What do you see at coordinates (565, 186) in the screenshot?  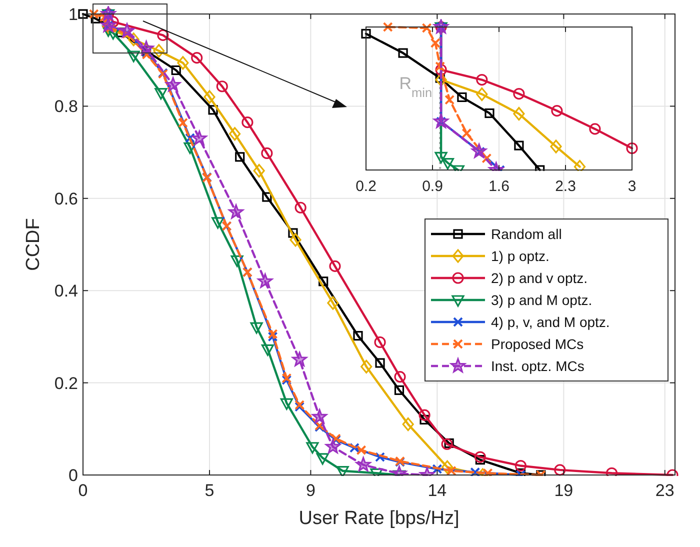 I see `x-tick-label: 2.3` at bounding box center [565, 186].